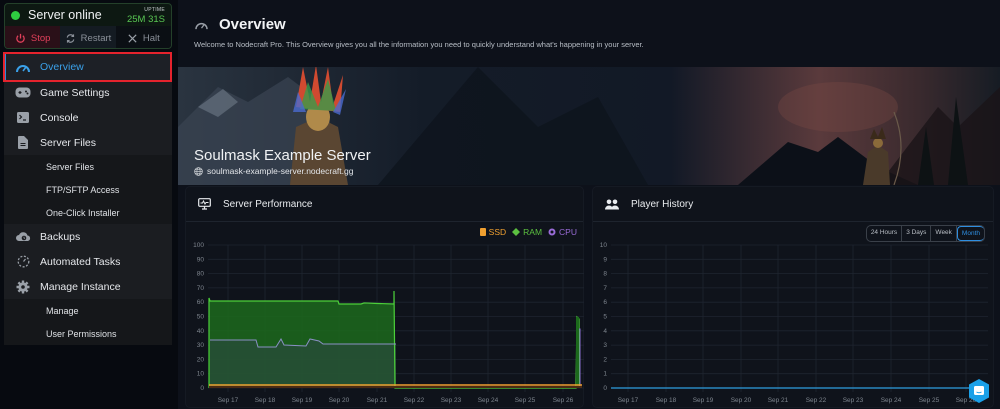  Describe the element at coordinates (853, 400) in the screenshot. I see `svg-text: Sep 23` at that location.